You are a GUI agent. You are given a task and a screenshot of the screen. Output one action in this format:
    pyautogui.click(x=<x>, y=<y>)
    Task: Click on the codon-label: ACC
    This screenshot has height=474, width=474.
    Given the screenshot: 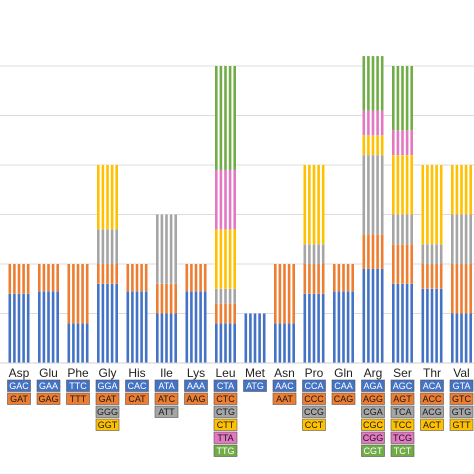 What is the action you would take?
    pyautogui.click(x=432, y=399)
    